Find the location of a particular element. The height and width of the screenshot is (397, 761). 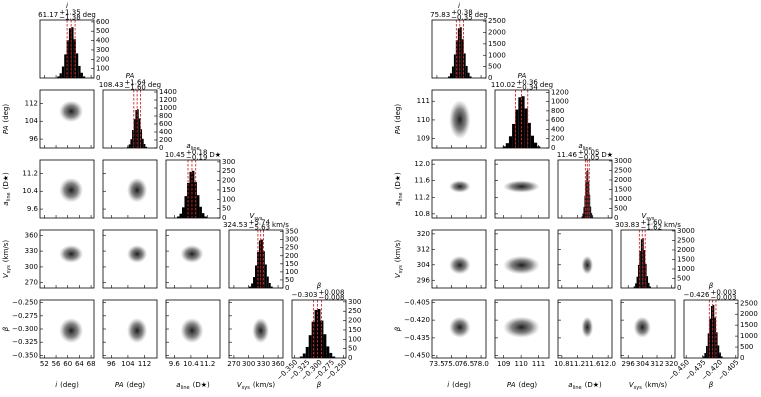

x-tick-label: 68 is located at coordinates (91, 364).